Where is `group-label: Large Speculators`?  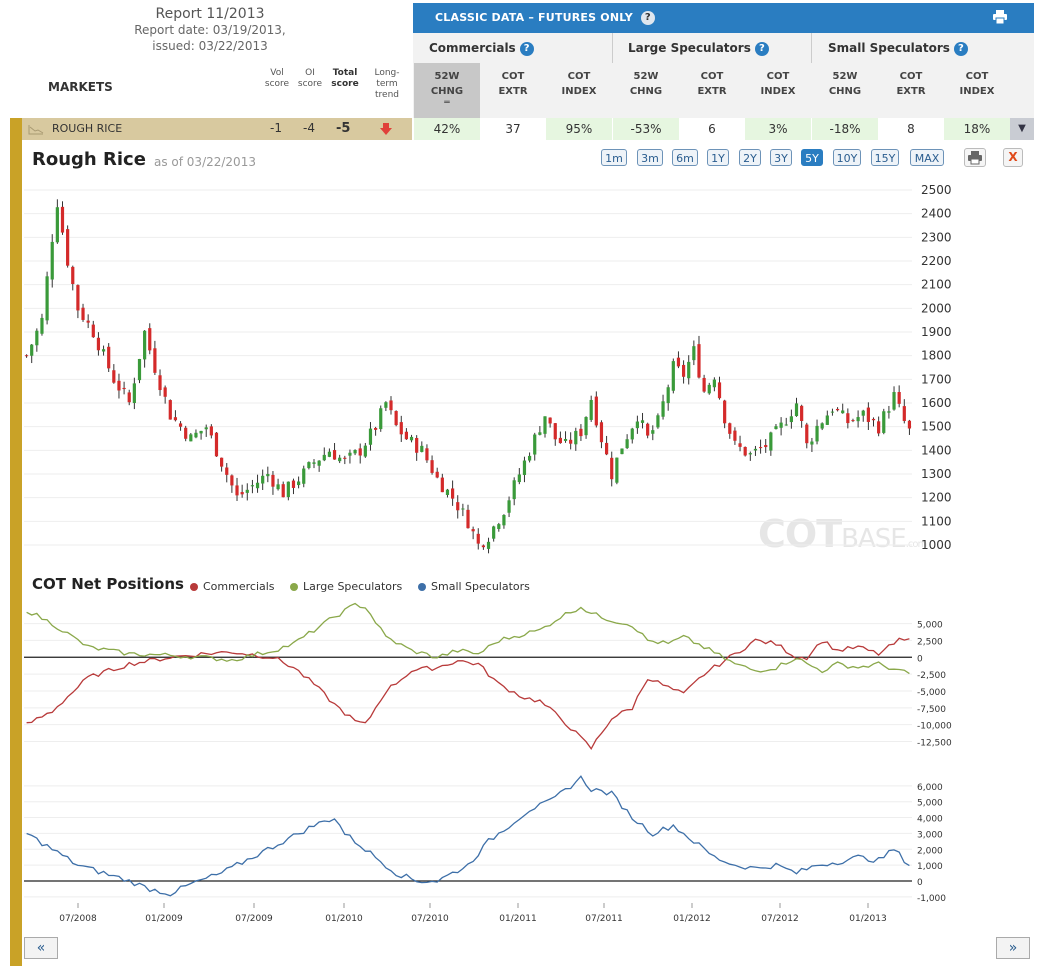 group-label: Large Speculators is located at coordinates (689, 48).